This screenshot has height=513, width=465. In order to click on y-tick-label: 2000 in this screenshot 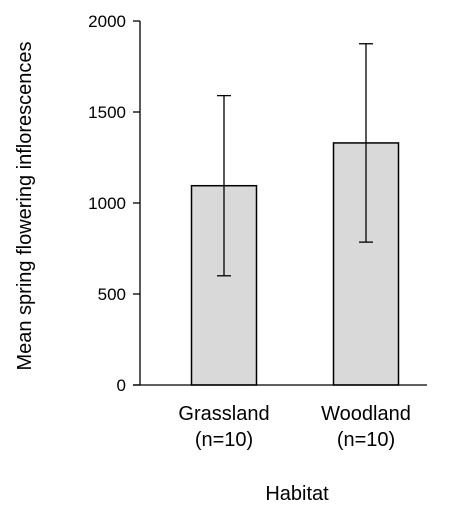, I will do `click(107, 21)`.